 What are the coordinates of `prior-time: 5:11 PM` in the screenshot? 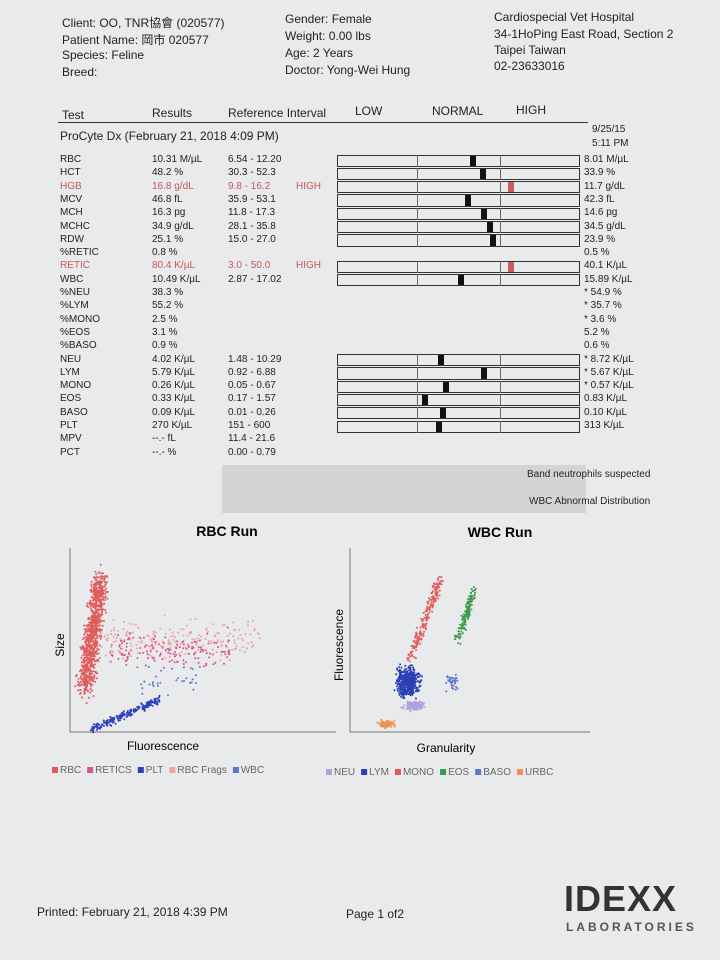 It's located at (610, 143).